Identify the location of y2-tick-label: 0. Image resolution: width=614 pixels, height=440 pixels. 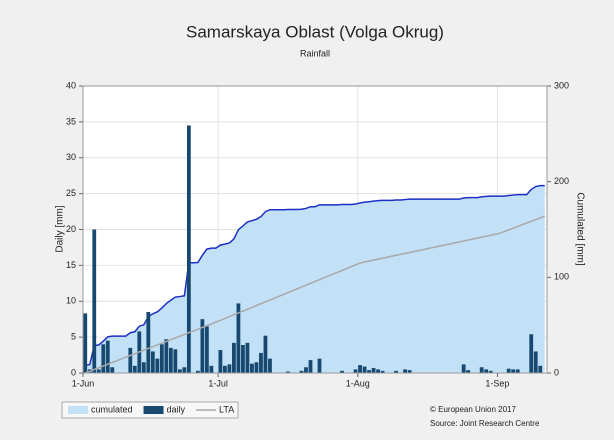
(556, 372).